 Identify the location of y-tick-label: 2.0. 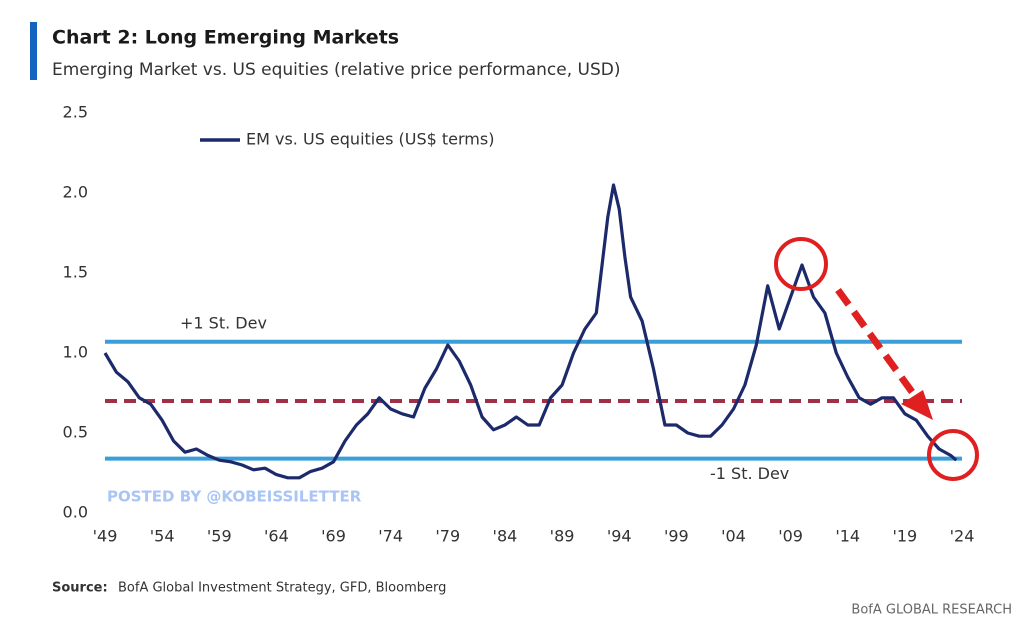
(75, 192).